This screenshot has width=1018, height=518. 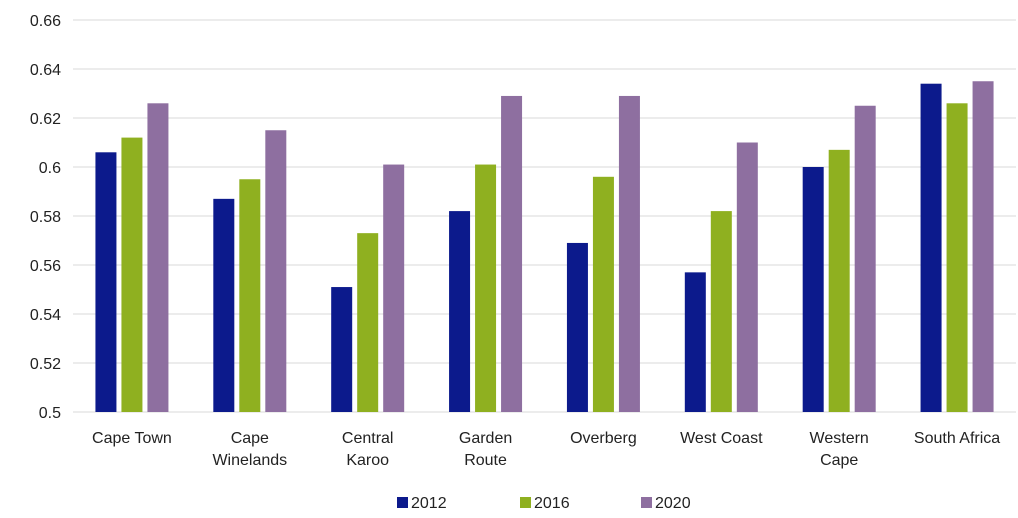 What do you see at coordinates (525, 502) in the screenshot?
I see `legend-swatch-2016` at bounding box center [525, 502].